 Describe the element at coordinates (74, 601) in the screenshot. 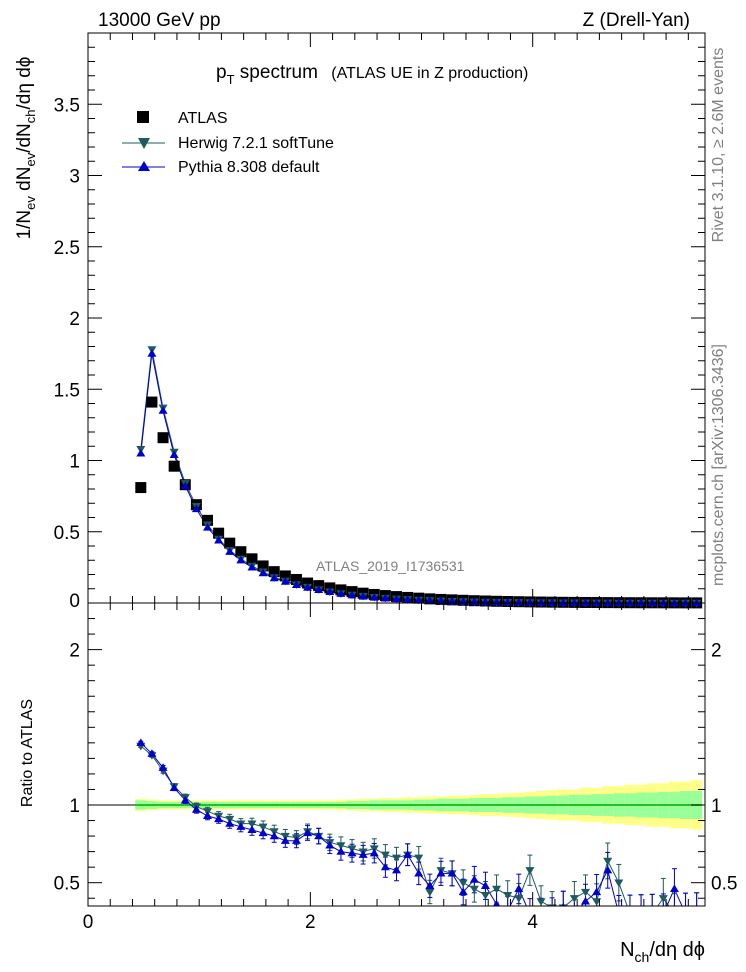

I see `main-y-zero-label: 0` at that location.